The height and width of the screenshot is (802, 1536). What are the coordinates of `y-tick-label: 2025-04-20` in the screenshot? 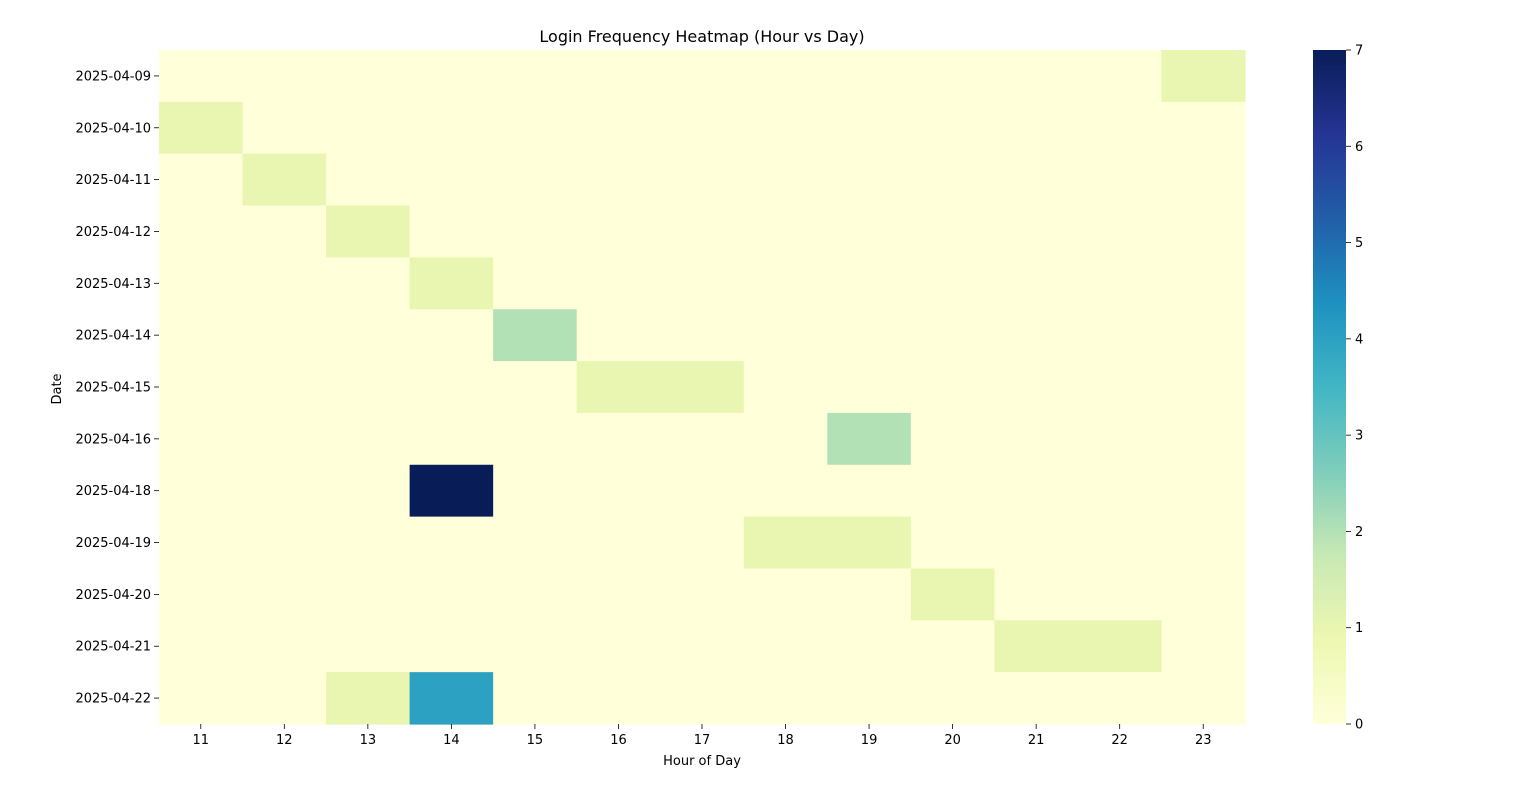 It's located at (113, 595).